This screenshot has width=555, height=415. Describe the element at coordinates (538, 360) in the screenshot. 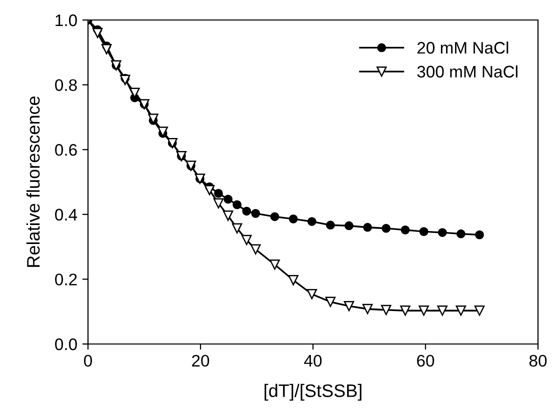

I see `x-tick-label: 80` at that location.